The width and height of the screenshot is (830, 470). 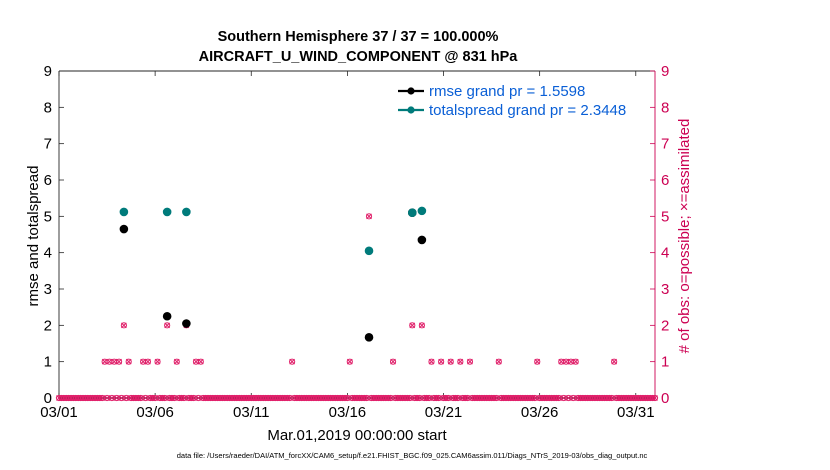 What do you see at coordinates (48, 253) in the screenshot?
I see `y-left-tick-label: 4` at bounding box center [48, 253].